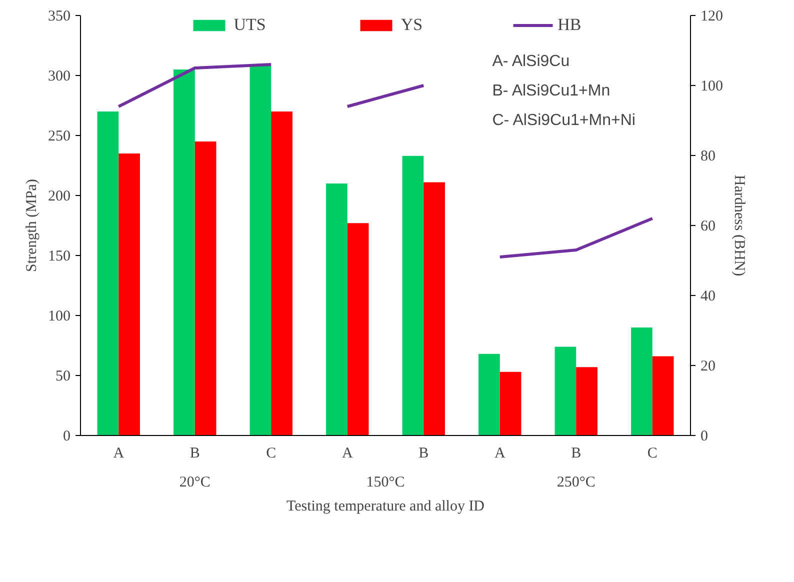 This screenshot has width=794, height=582. Describe the element at coordinates (564, 120) in the screenshot. I see `annotation: C- AlSi9Cu1+Mn+Ni` at that location.